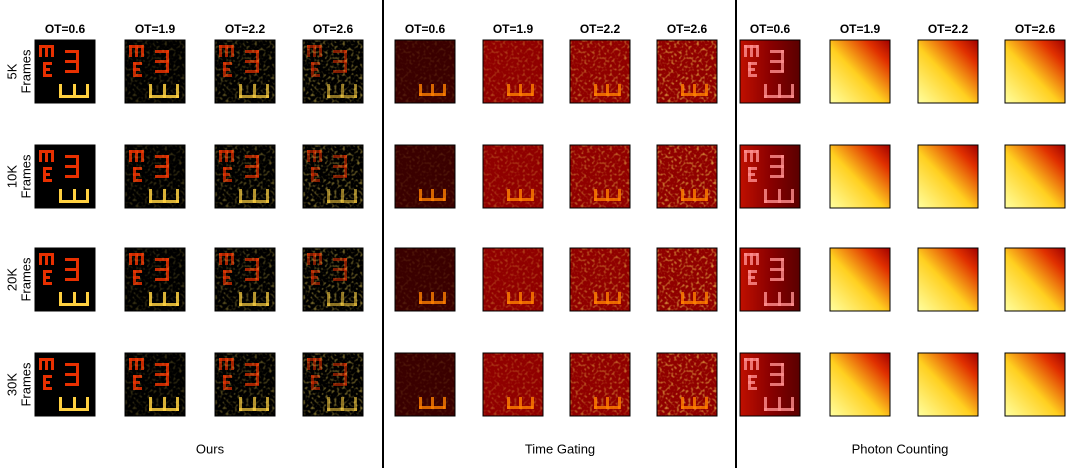 This screenshot has height=468, width=1066. I want to click on row-label: 30K, so click(11, 384).